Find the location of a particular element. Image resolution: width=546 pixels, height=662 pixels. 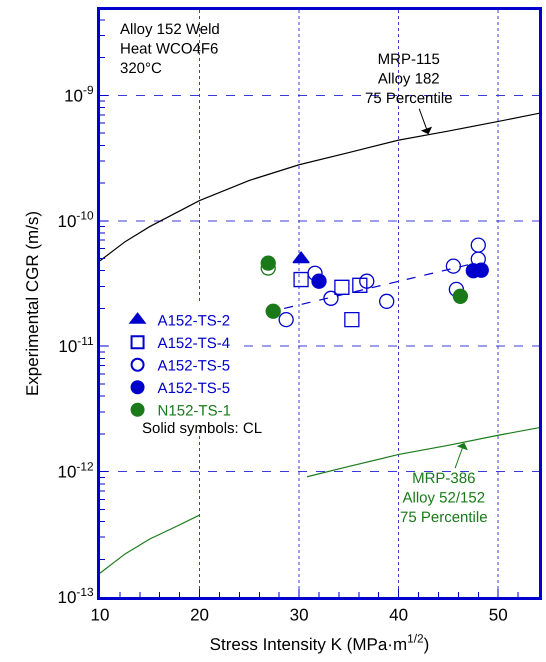

annotation: Solid symbols: CL is located at coordinates (202, 428).